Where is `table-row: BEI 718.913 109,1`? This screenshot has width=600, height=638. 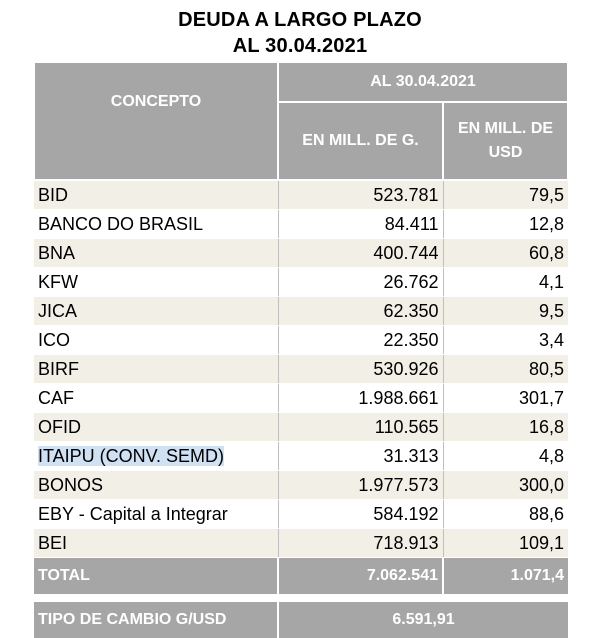
table-row: BEI 718.913 109,1 is located at coordinates (301, 543).